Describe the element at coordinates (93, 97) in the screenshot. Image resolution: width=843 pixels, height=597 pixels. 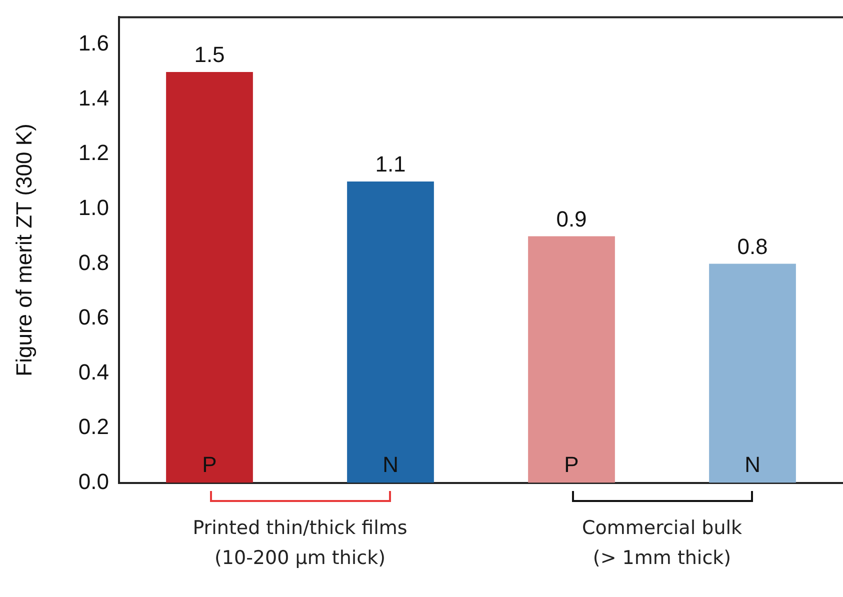
I see `y-tick-label: 1.4` at that location.